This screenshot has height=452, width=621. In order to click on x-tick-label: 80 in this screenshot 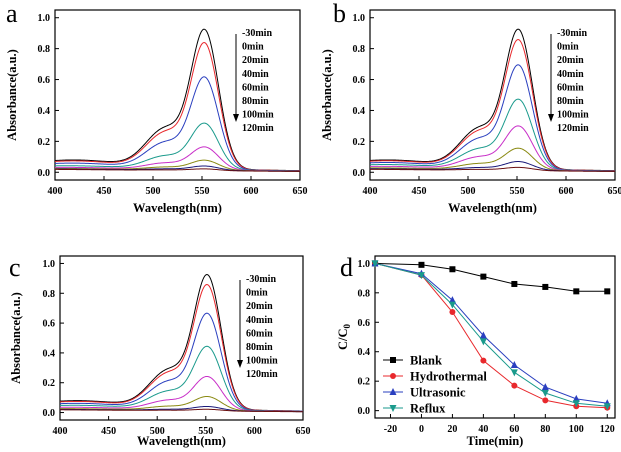, I will do `click(545, 429)`.